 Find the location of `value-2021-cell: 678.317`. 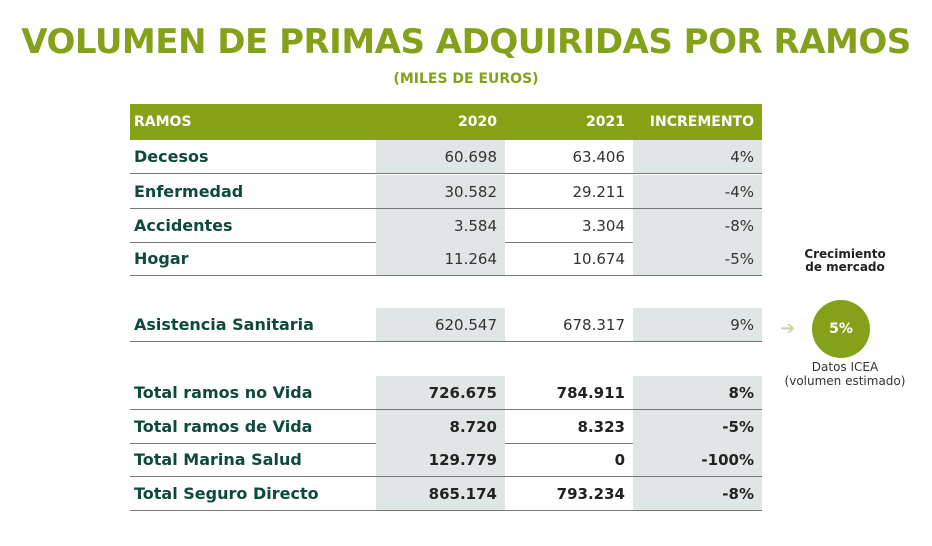

value-2021-cell: 678.317 is located at coordinates (593, 324).